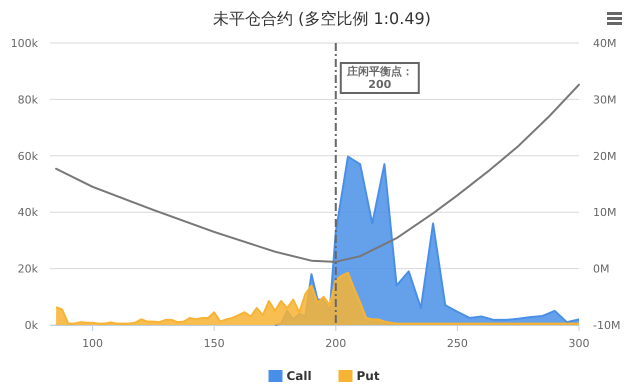 This screenshot has height=390, width=644. Describe the element at coordinates (322, 18) in the screenshot. I see `title: 未平仓合约 (多空比例 1:0.49)` at that location.